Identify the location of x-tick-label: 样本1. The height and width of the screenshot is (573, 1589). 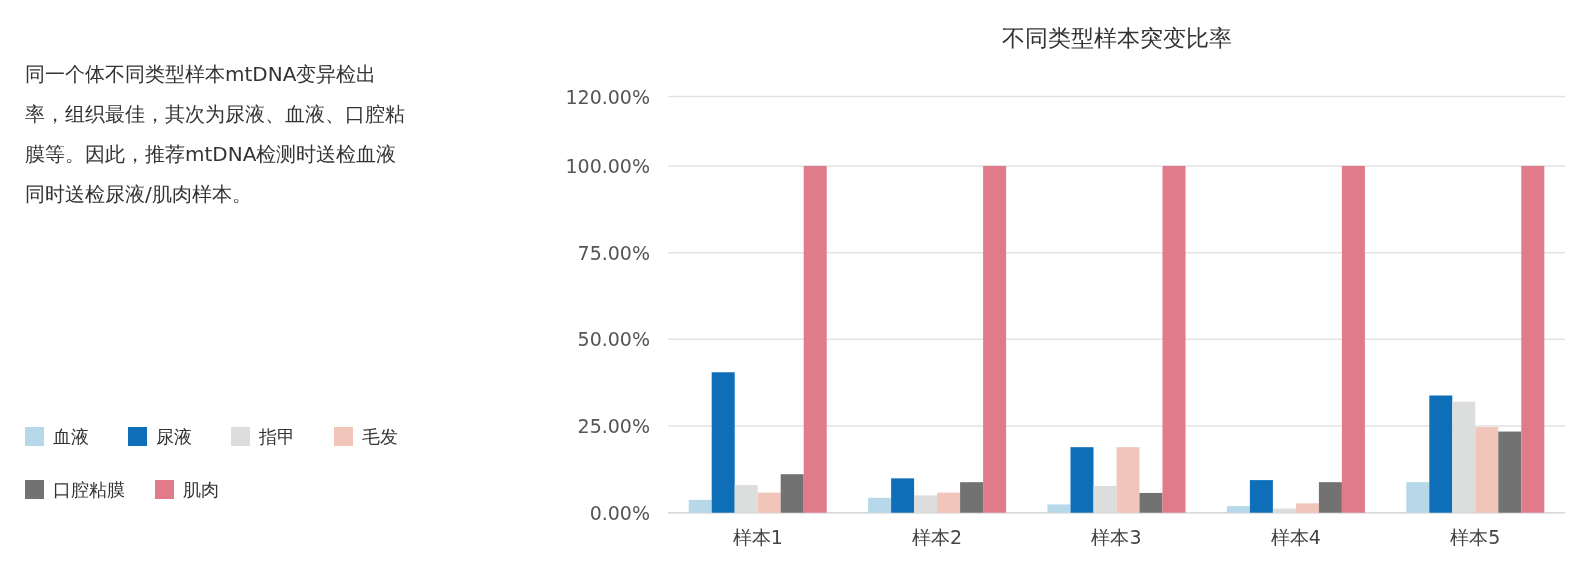
(757, 537).